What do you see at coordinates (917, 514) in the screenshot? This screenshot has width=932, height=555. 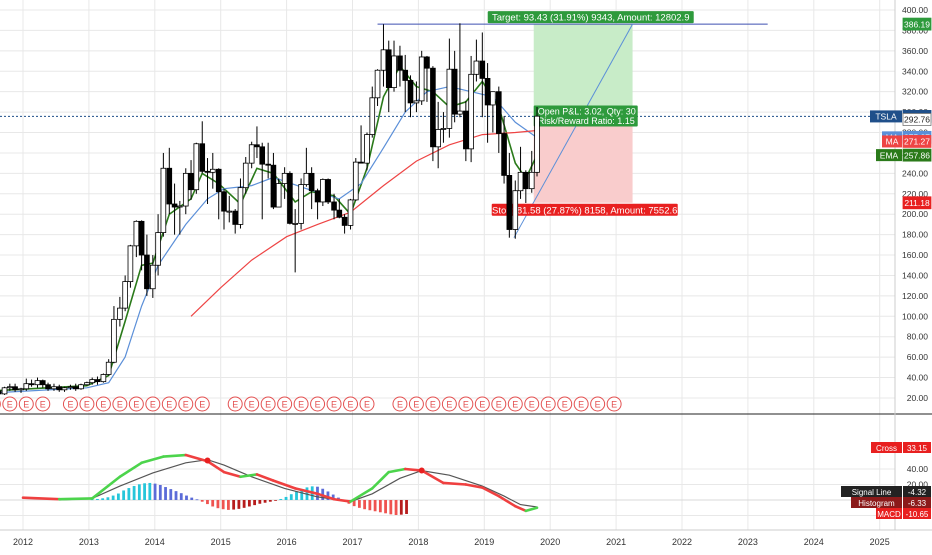 I see `macd-label-value: -10.65` at bounding box center [917, 514].